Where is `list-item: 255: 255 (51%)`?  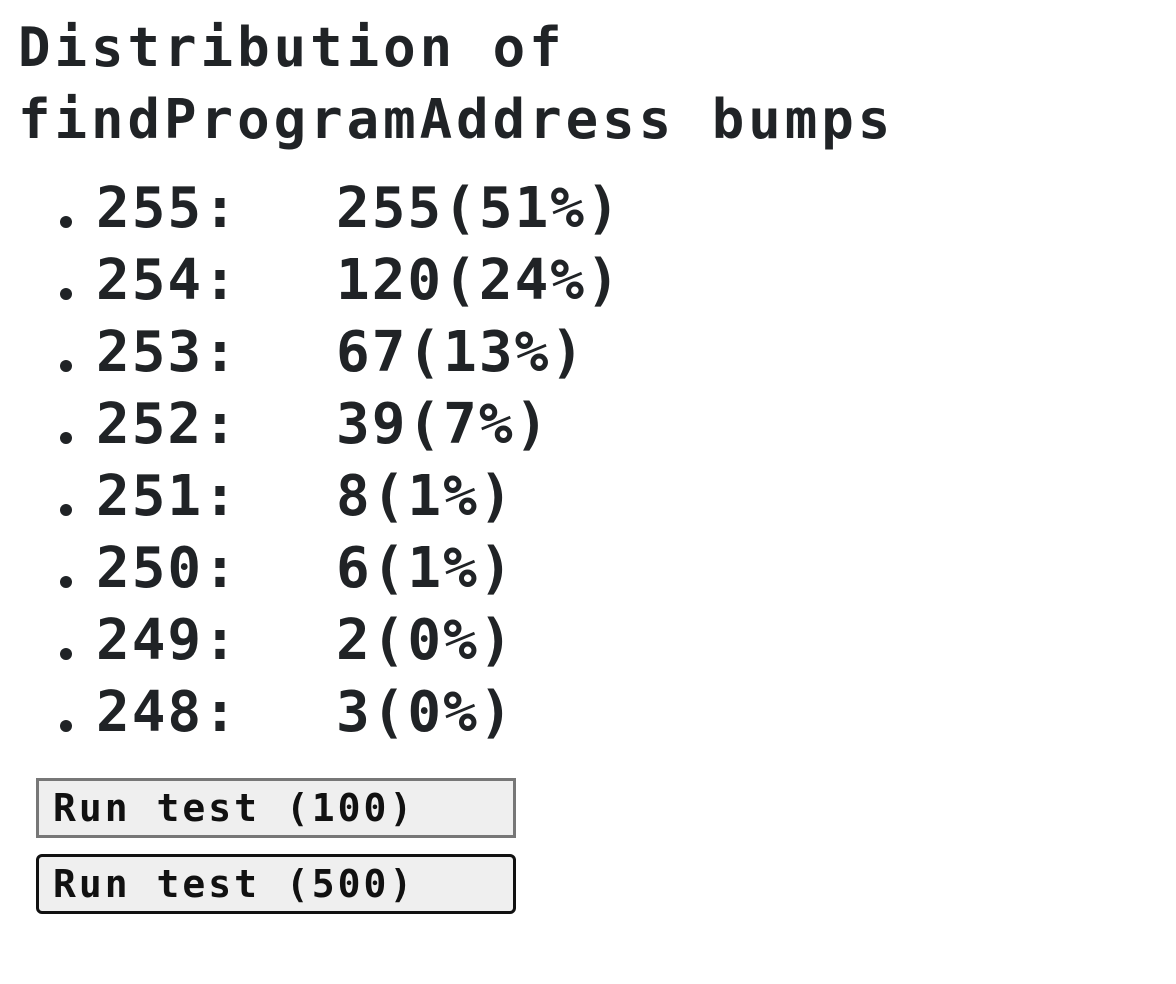
list-item: 255: 255 (51%) is located at coordinates (341, 208).